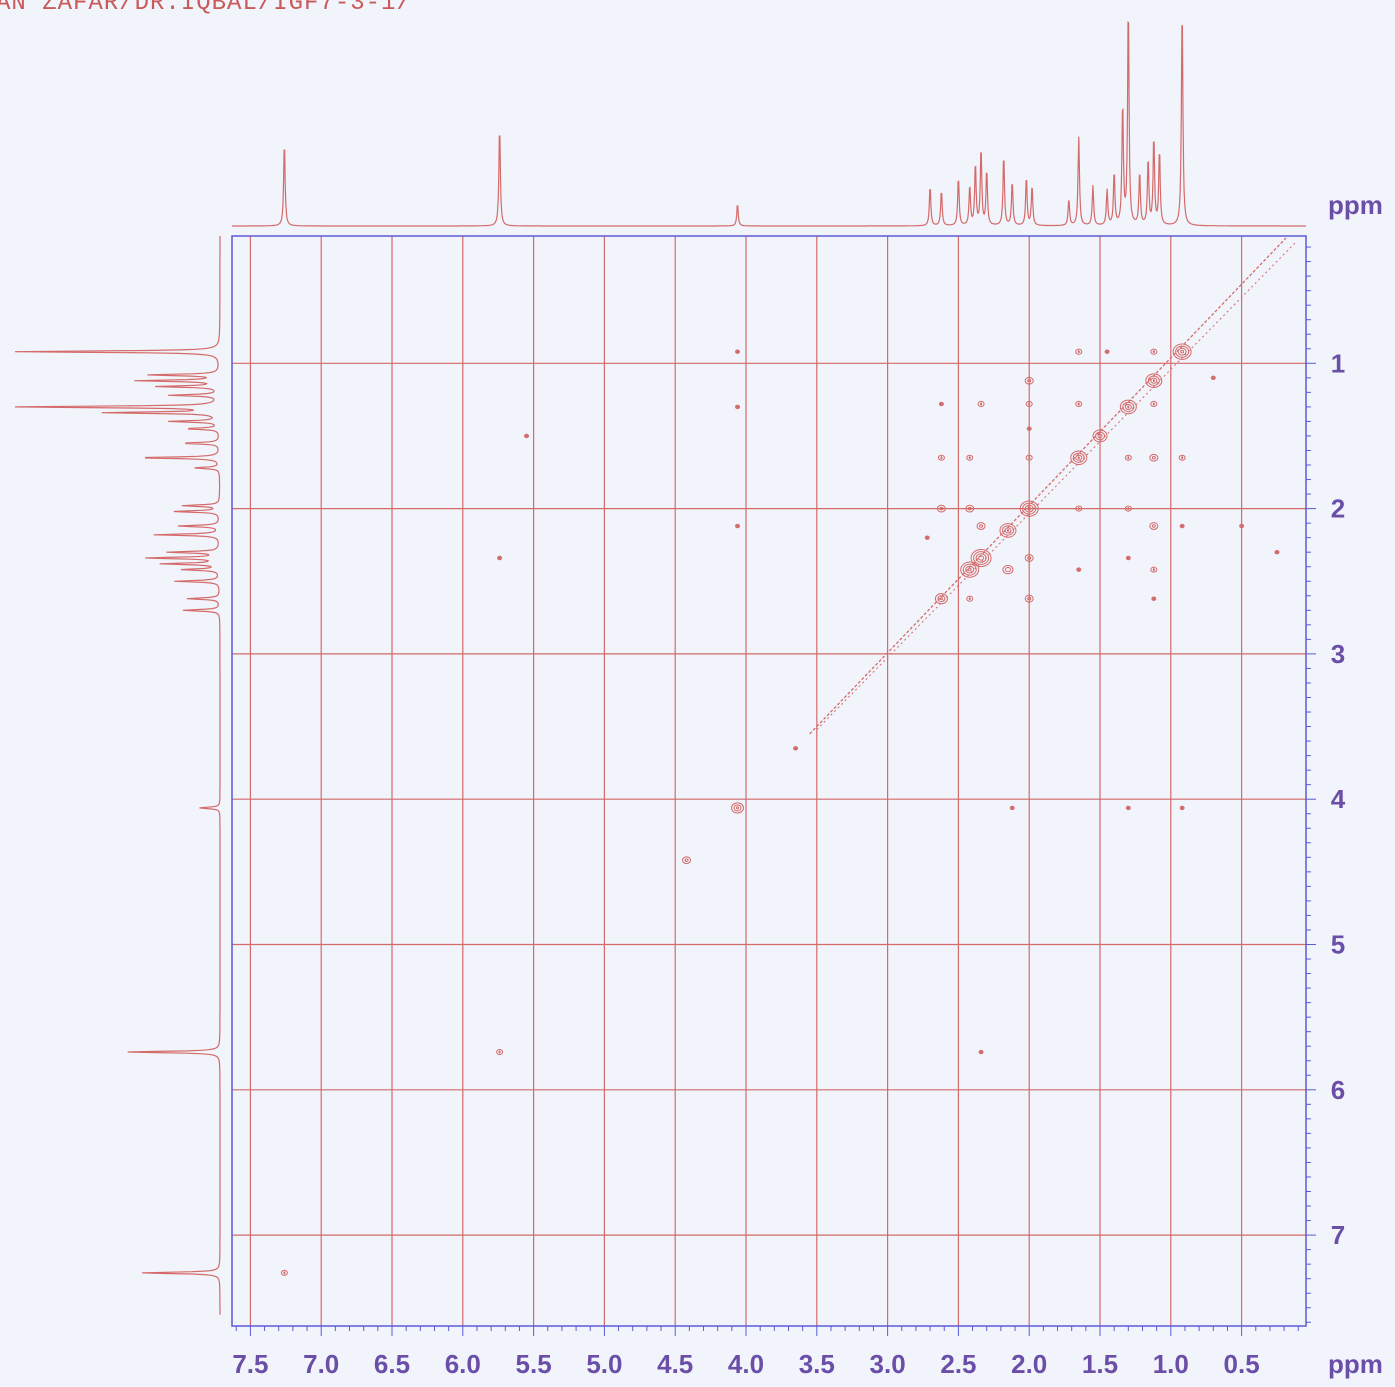 The height and width of the screenshot is (1387, 1395). I want to click on x-tick-label: 2.5, so click(958, 1364).